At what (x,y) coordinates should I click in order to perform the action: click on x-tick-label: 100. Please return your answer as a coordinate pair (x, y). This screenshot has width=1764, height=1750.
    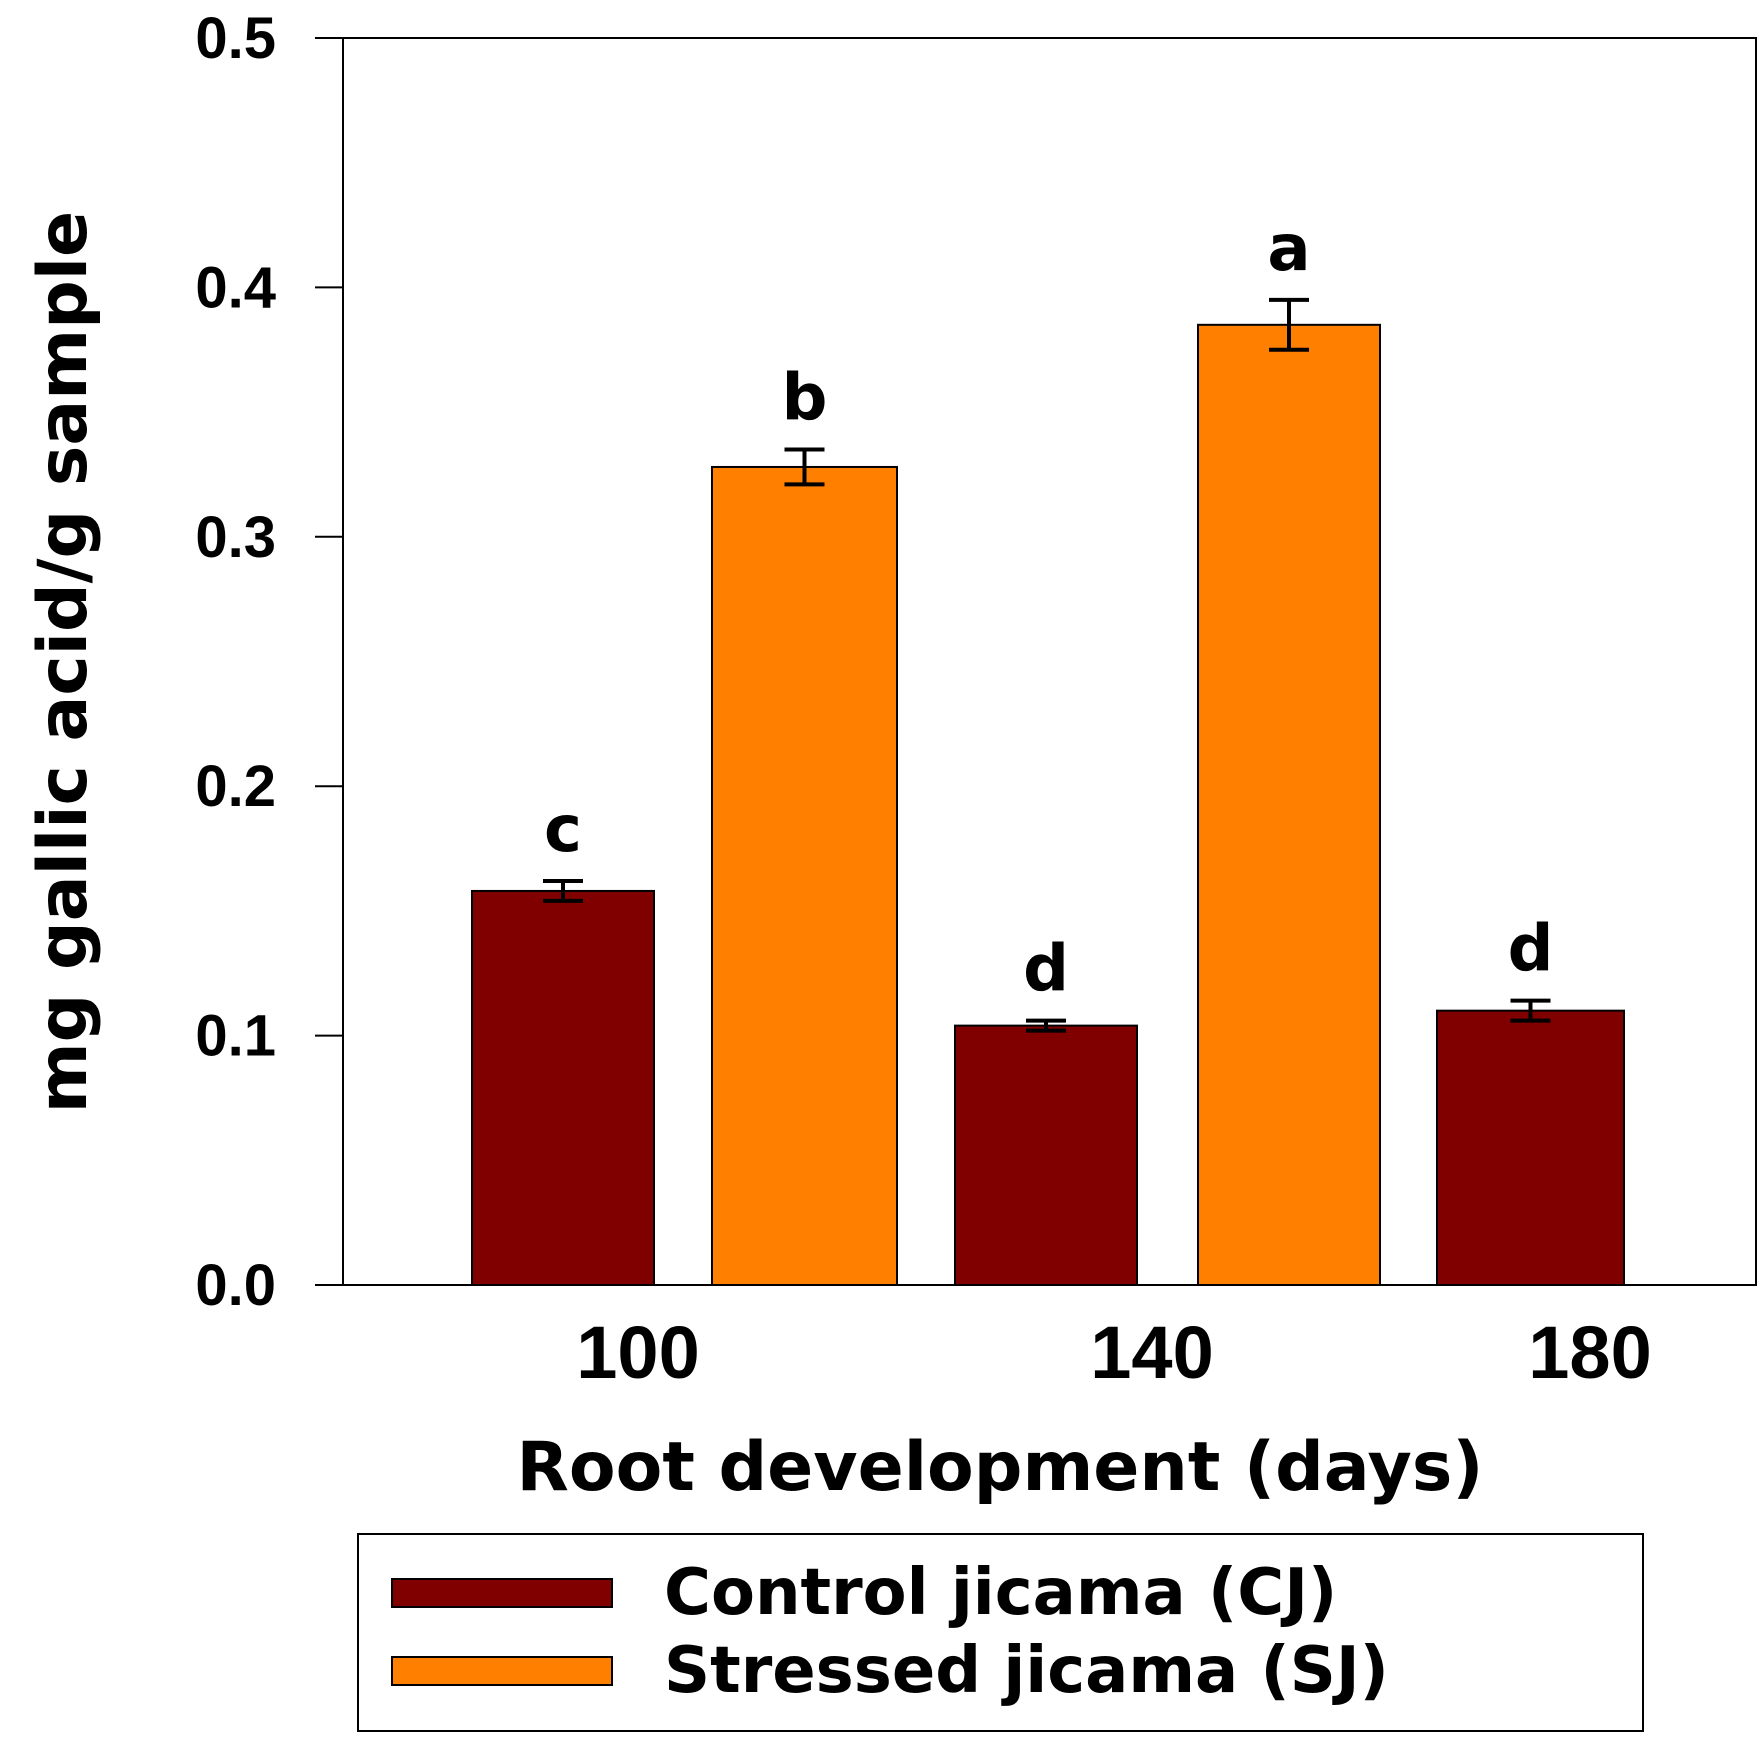
    Looking at the image, I should click on (637, 1352).